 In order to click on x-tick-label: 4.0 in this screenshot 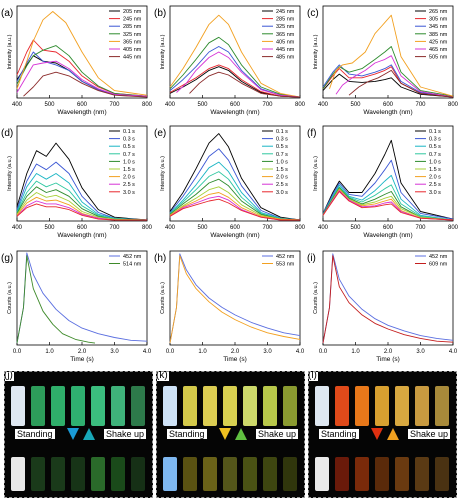, I will do `click(453, 352)`.